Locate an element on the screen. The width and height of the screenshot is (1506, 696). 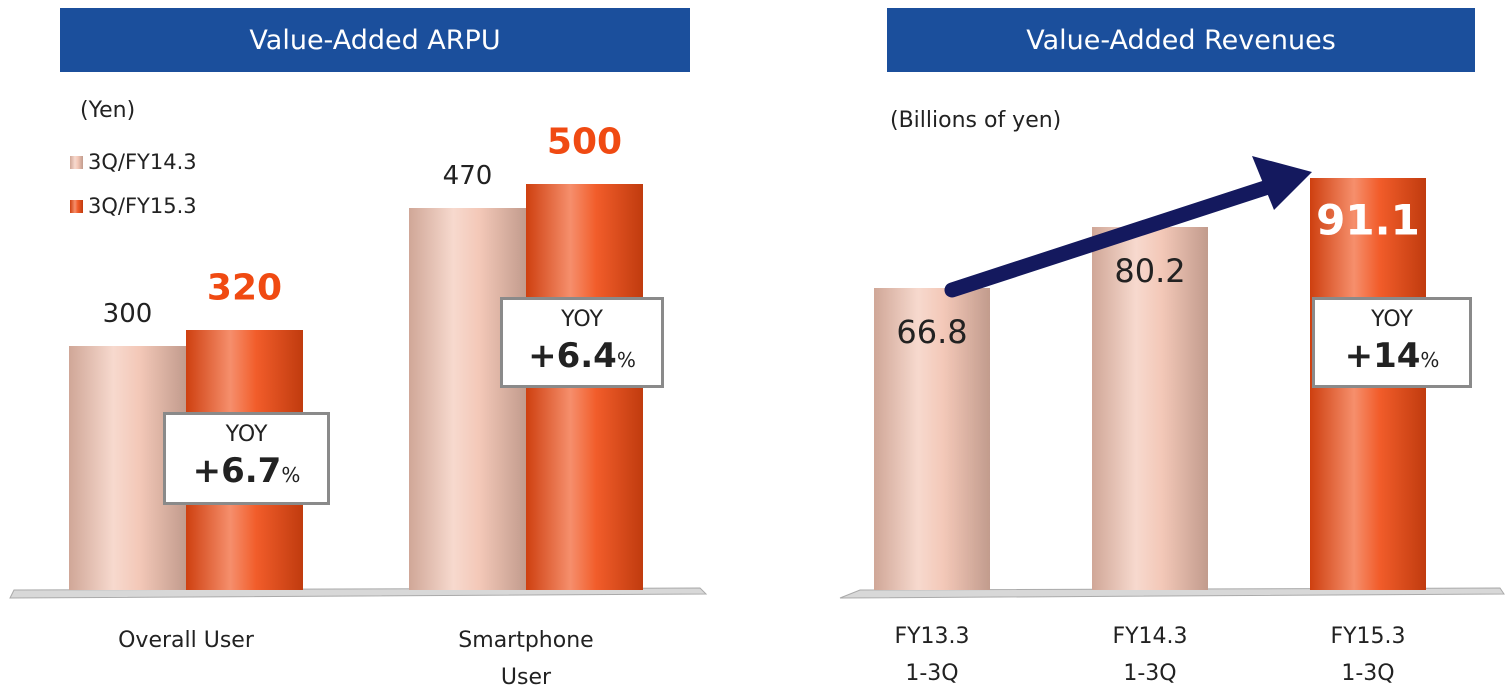
chart-title: Value-Added Revenues is located at coordinates (1181, 40).